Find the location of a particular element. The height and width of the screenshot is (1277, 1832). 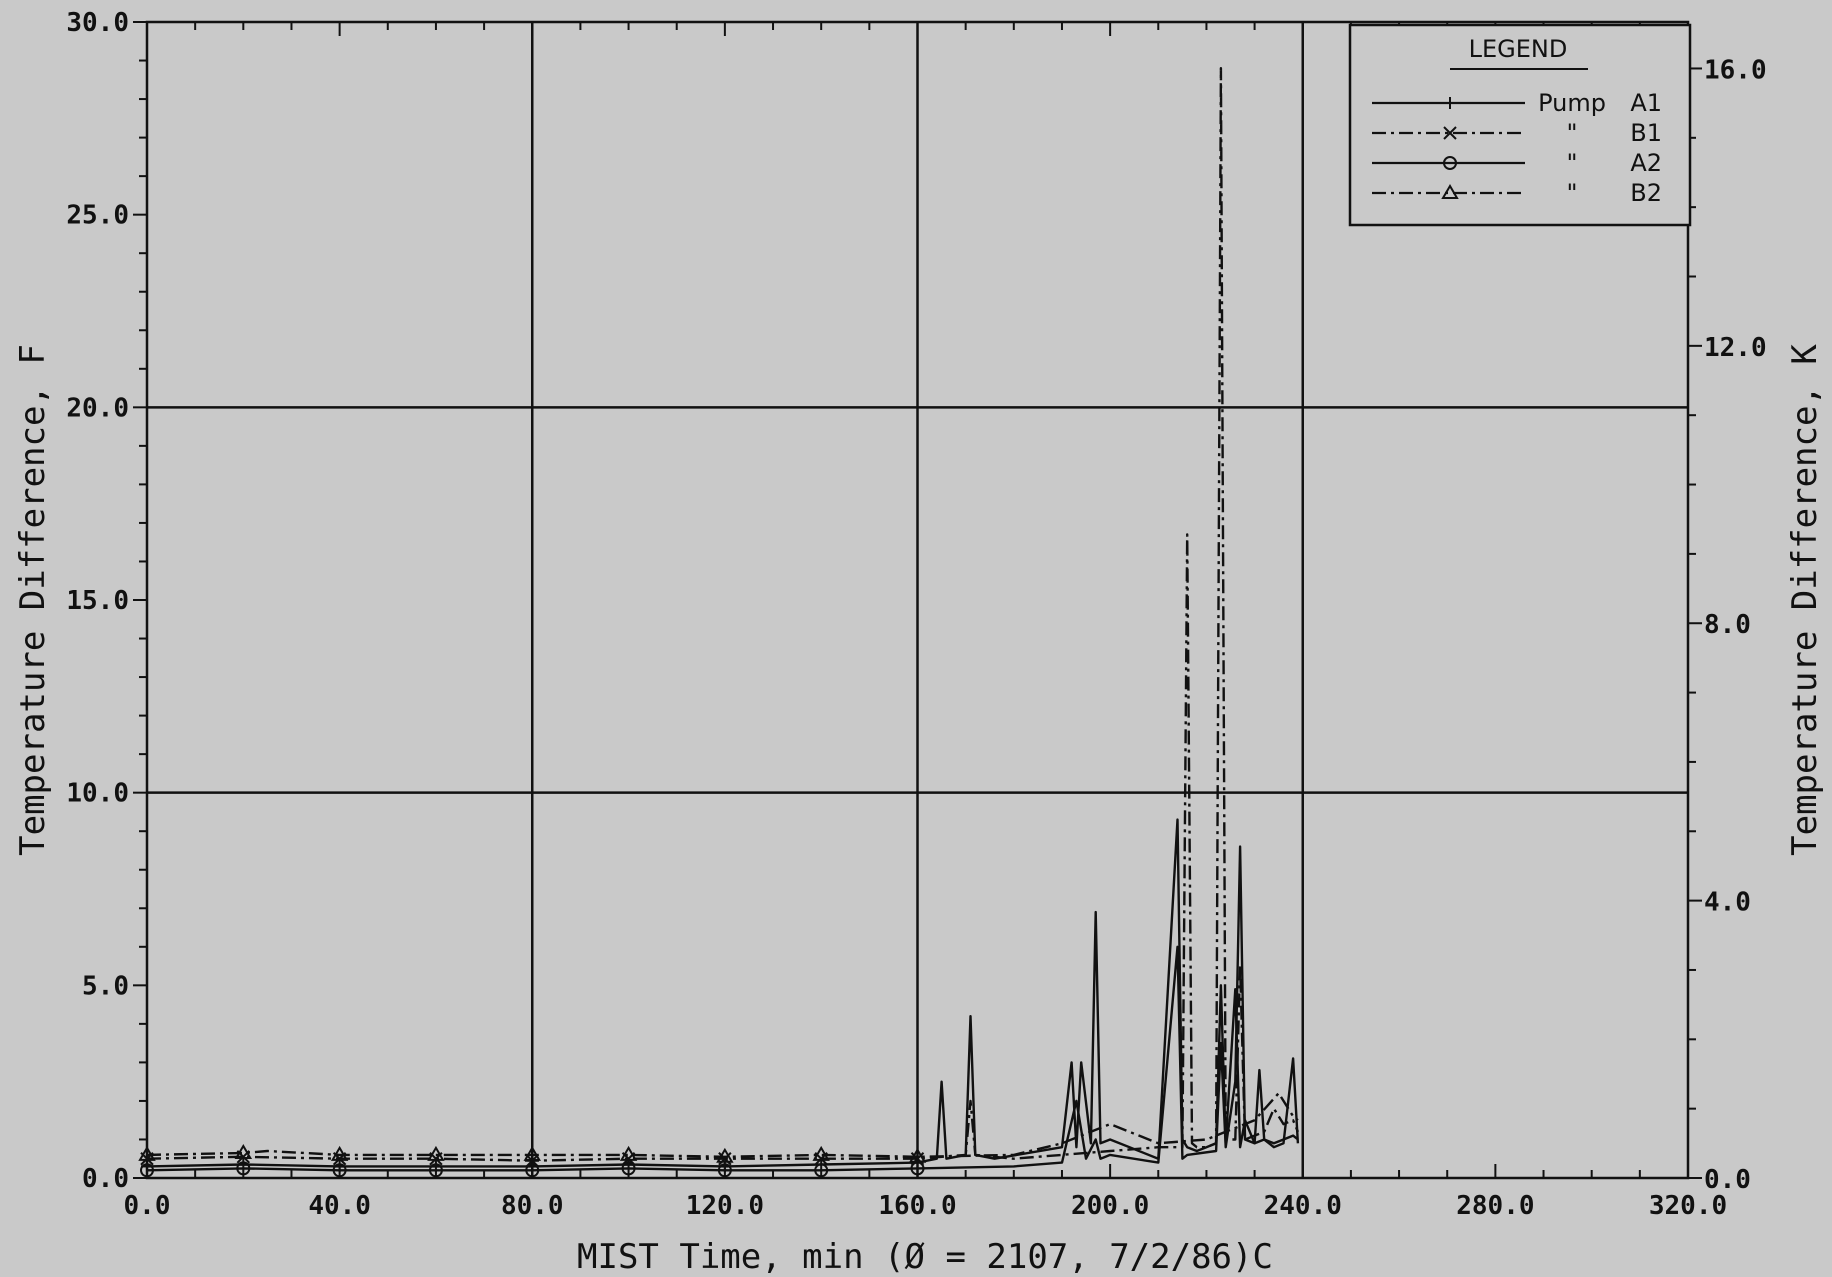

legend-title: LEGEND is located at coordinates (1518, 49).